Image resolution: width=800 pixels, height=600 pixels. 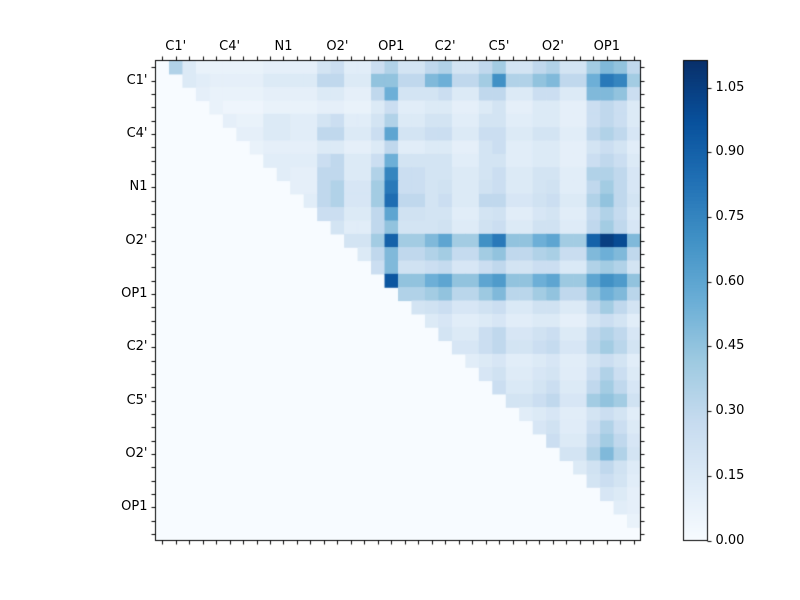 What do you see at coordinates (138, 187) in the screenshot?
I see `y-tick-label: N1` at bounding box center [138, 187].